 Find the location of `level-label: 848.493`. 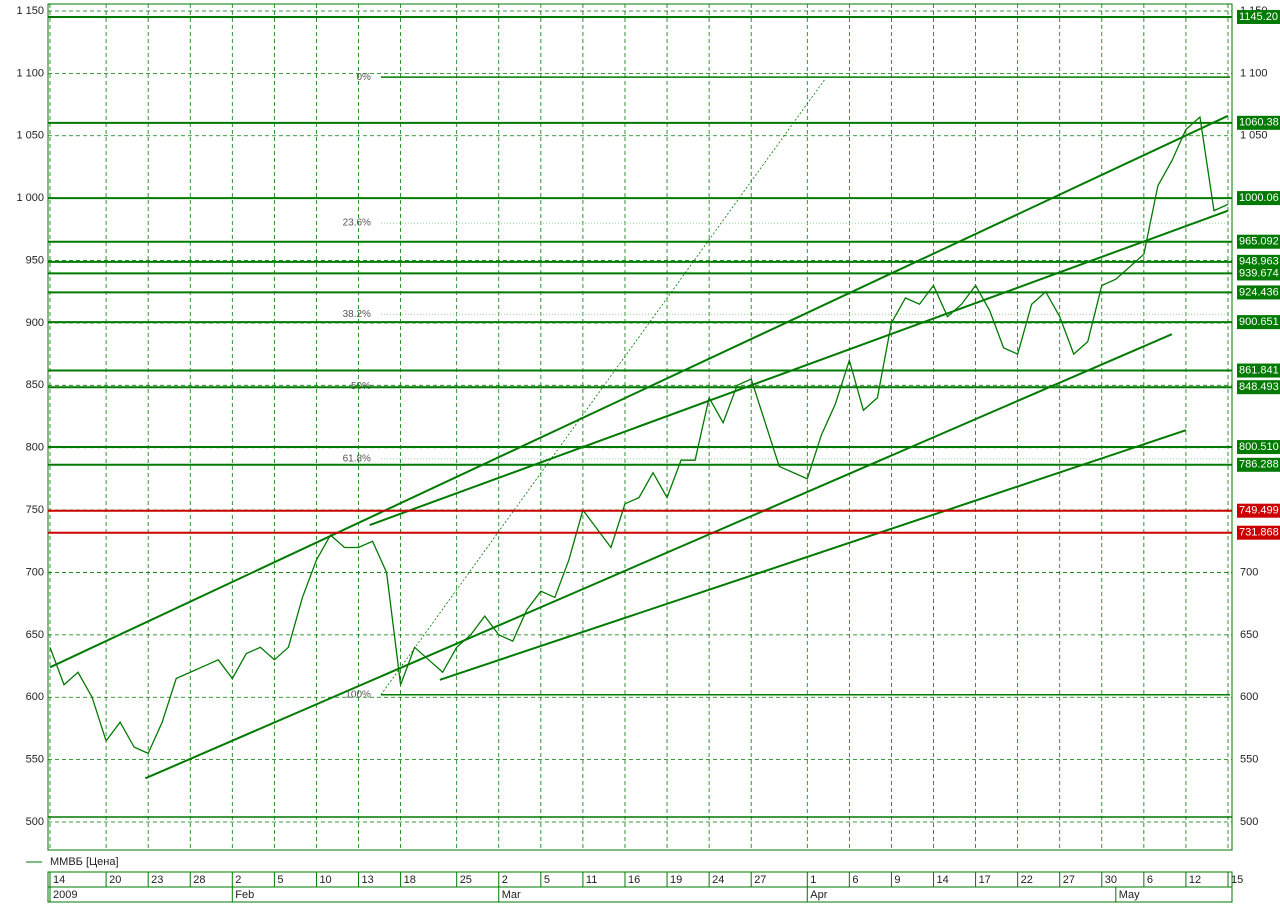

level-label: 848.493 is located at coordinates (1259, 387).